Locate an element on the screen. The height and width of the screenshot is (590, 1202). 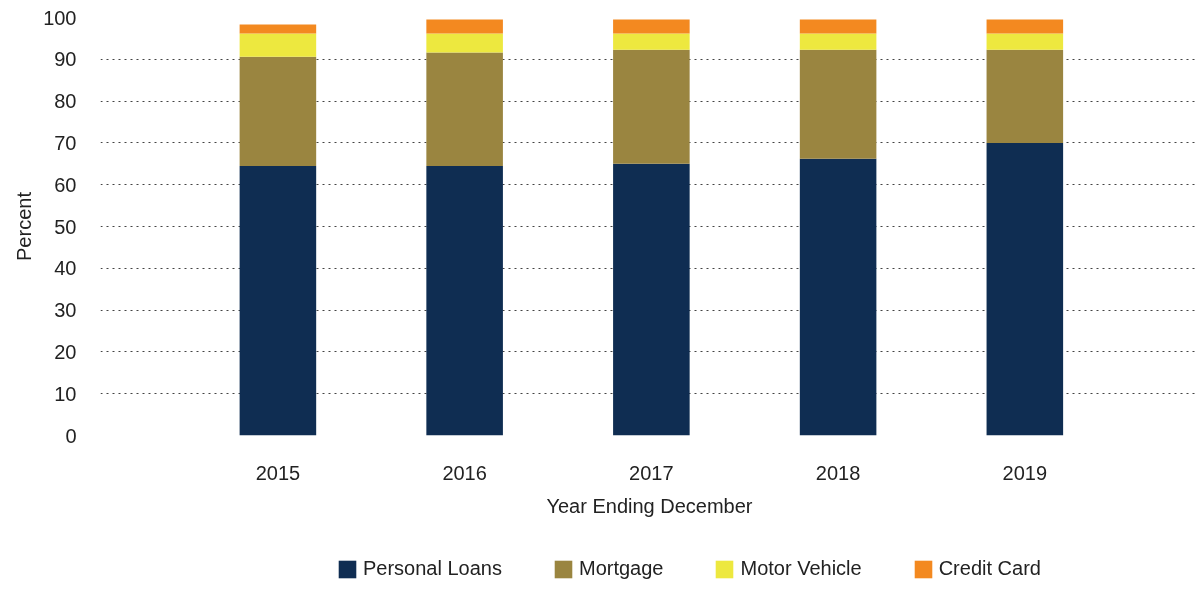
legend-label: Credit Card is located at coordinates (989, 568).